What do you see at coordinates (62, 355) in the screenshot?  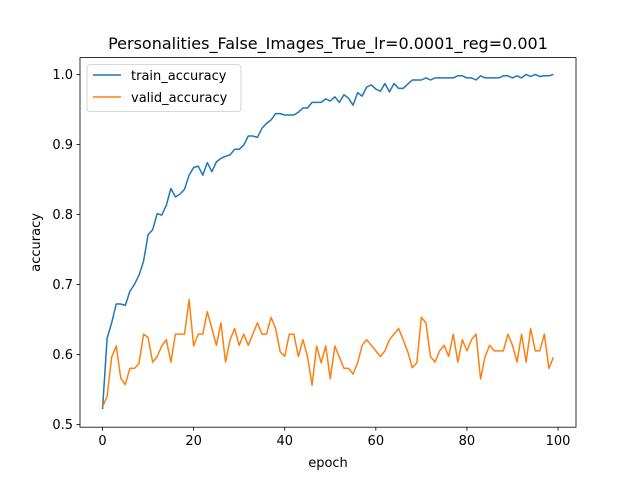 I see `y-tick-label: 0.6` at bounding box center [62, 355].